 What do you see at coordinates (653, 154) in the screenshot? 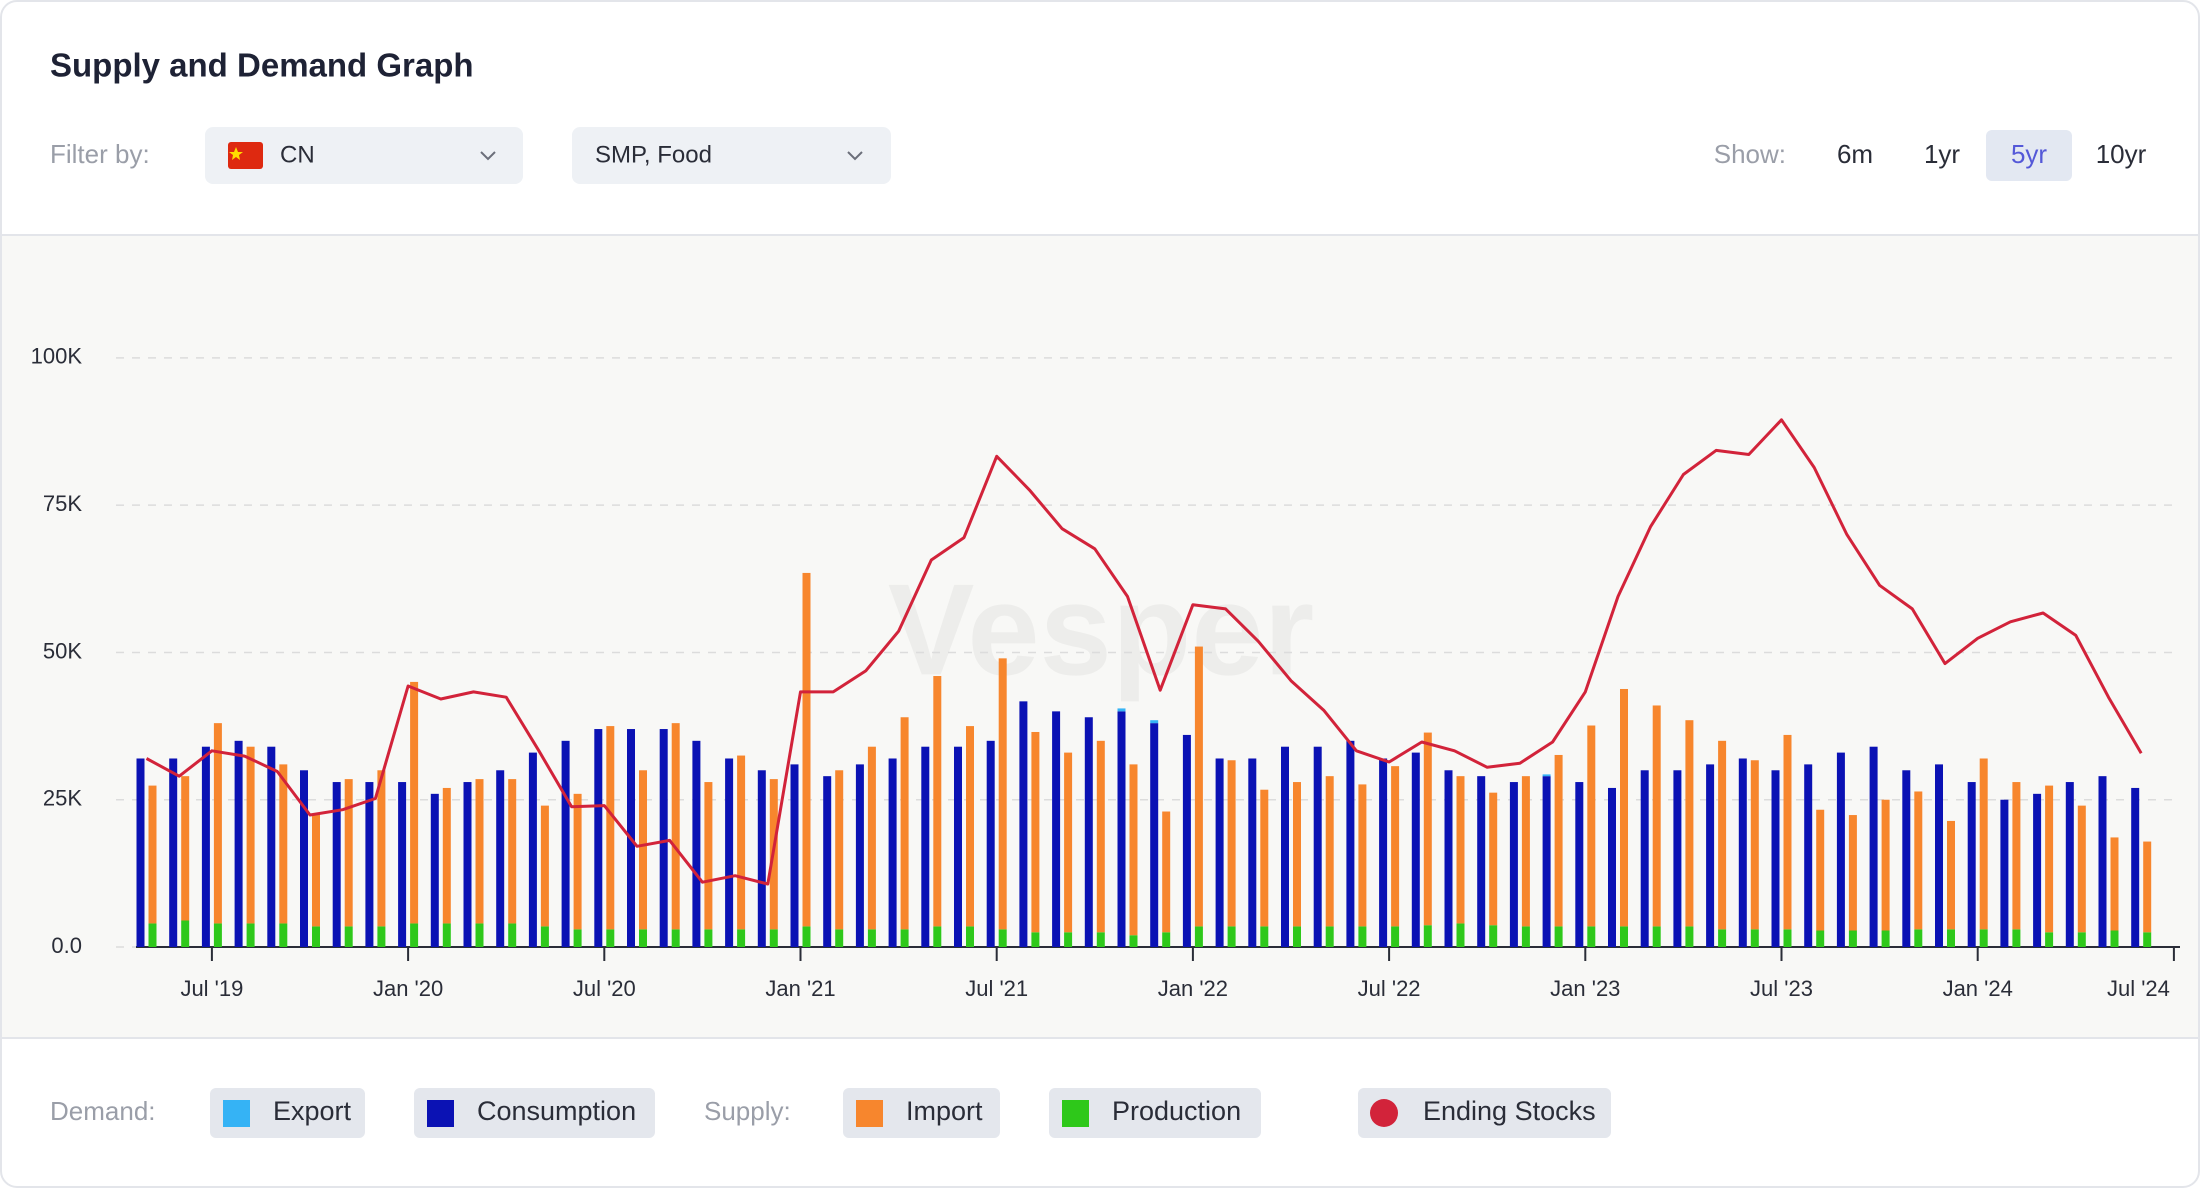
I see `dropdown-value: SMP, Food` at bounding box center [653, 154].